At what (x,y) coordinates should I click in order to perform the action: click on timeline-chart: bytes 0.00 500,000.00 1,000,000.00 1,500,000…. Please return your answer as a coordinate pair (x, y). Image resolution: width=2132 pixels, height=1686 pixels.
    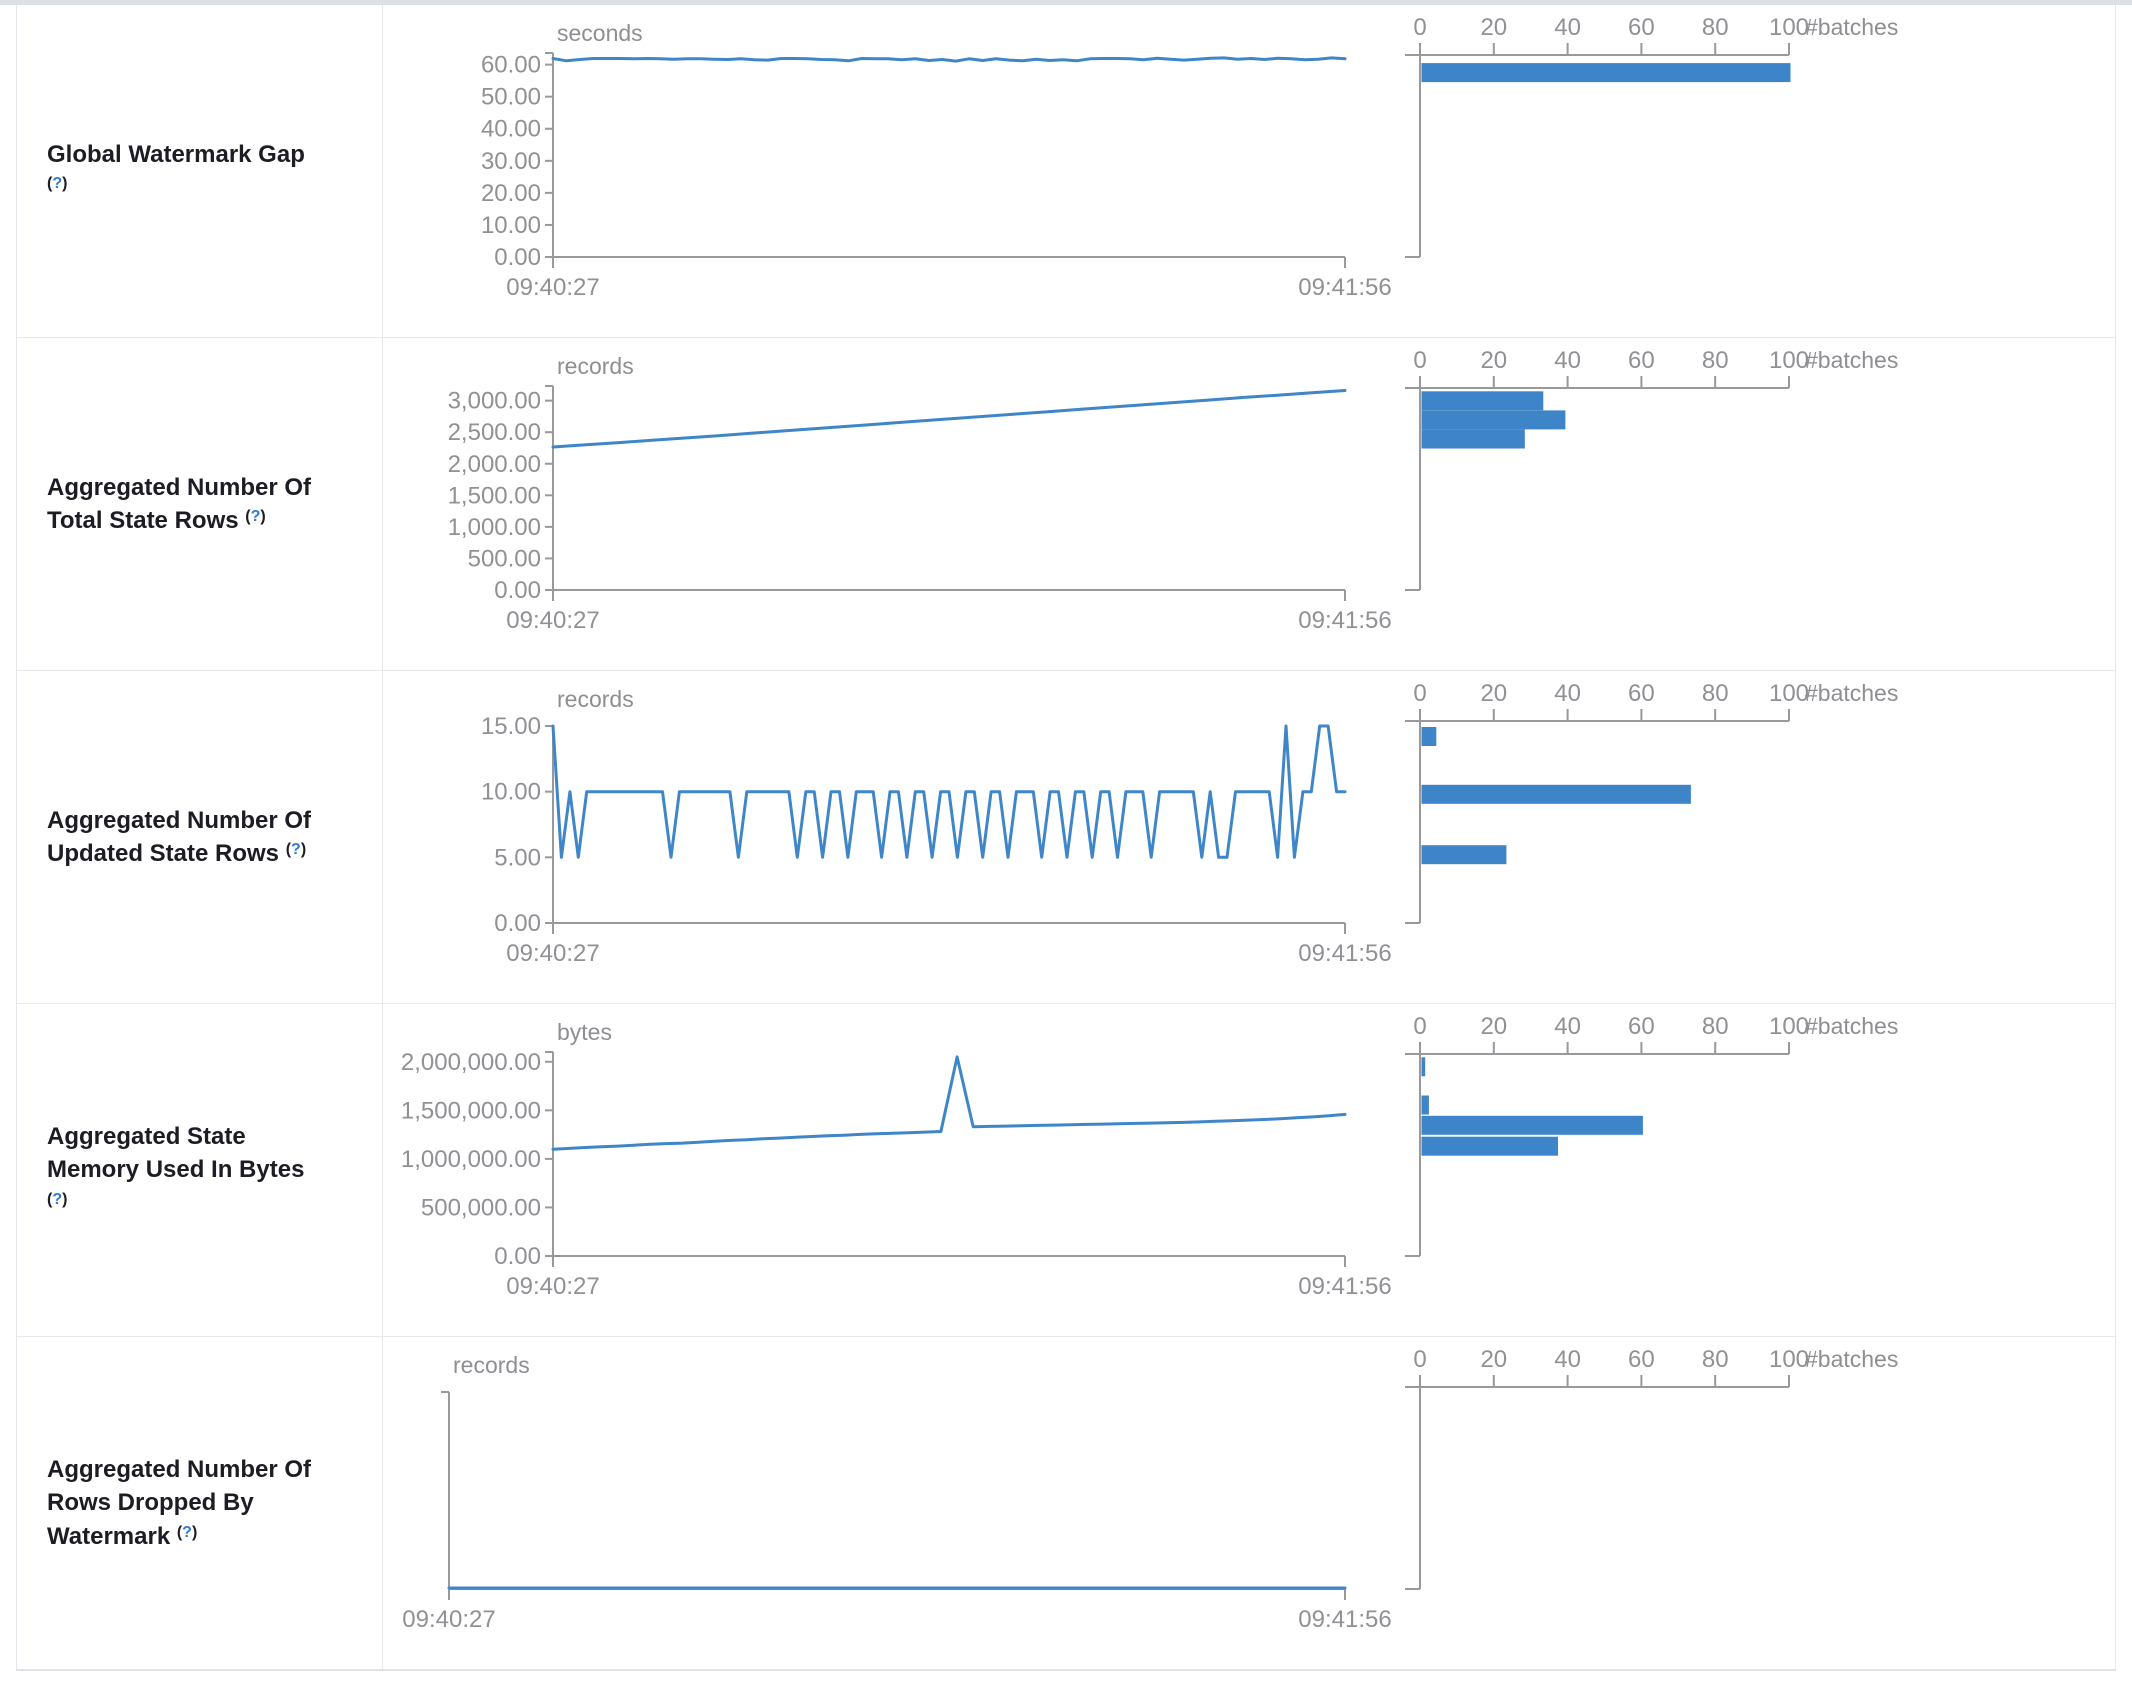
    Looking at the image, I should click on (896, 1159).